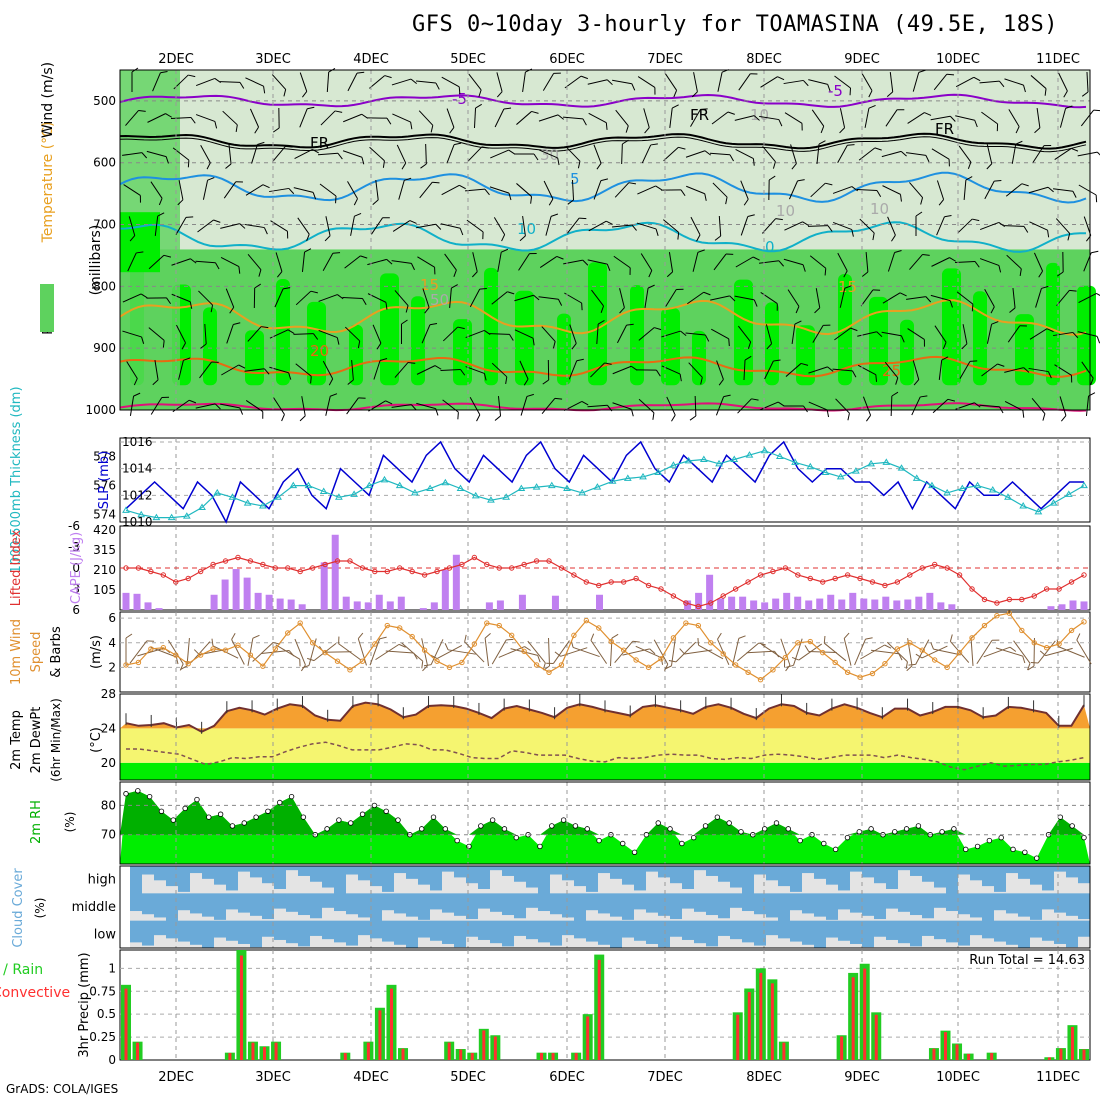  What do you see at coordinates (567, 59) in the screenshot?
I see `x-date-top: 6DEC` at bounding box center [567, 59].